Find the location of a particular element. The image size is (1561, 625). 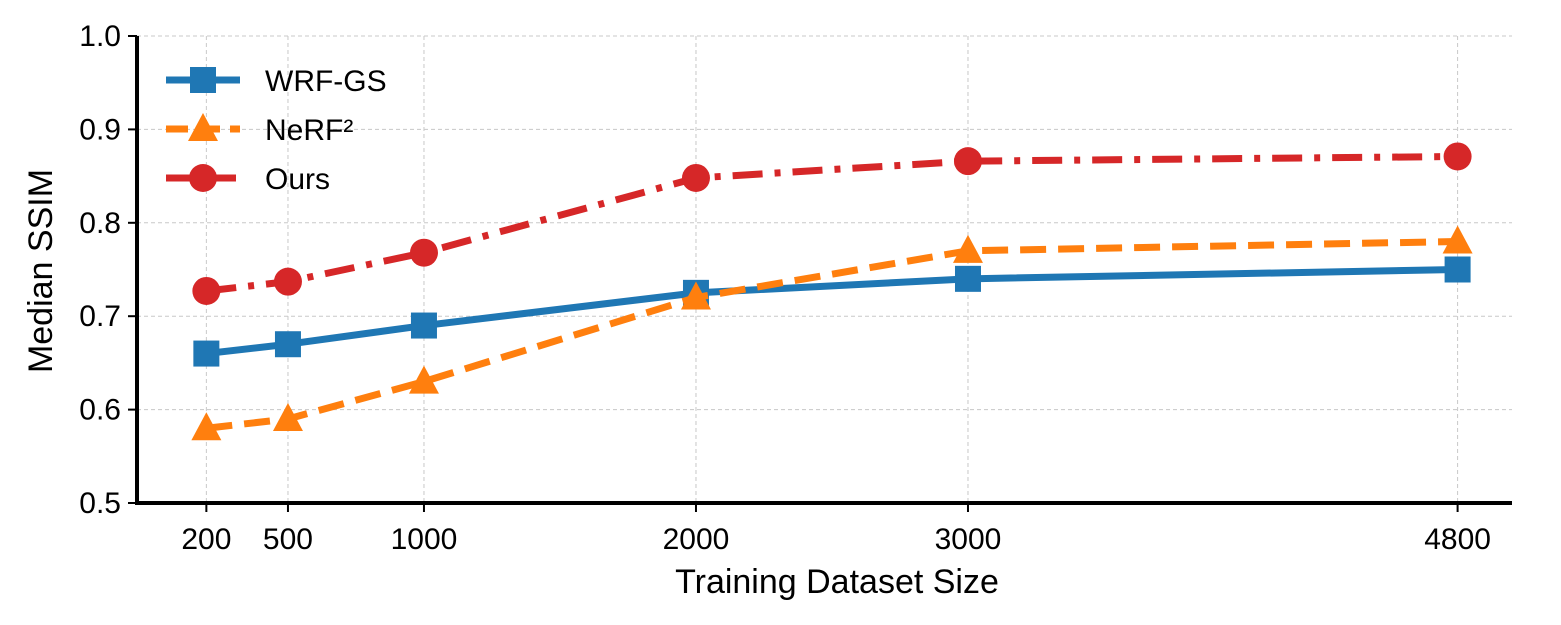

series-wrf-gs is located at coordinates (832, 311).